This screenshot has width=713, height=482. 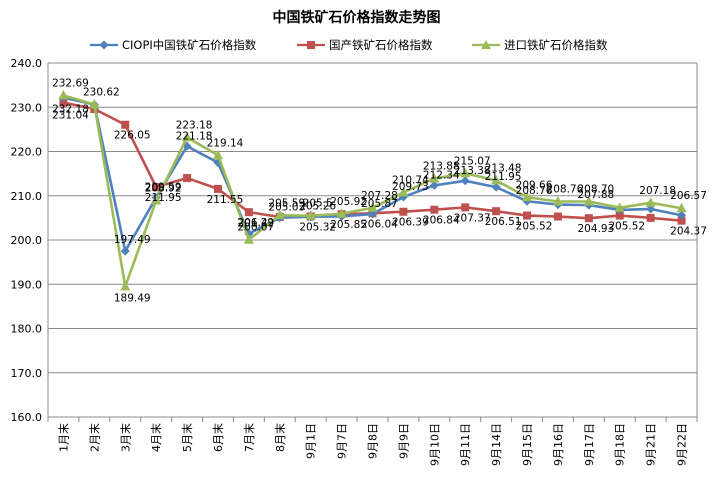 I want to click on y-tick-label: 170.0, so click(x=27, y=373).